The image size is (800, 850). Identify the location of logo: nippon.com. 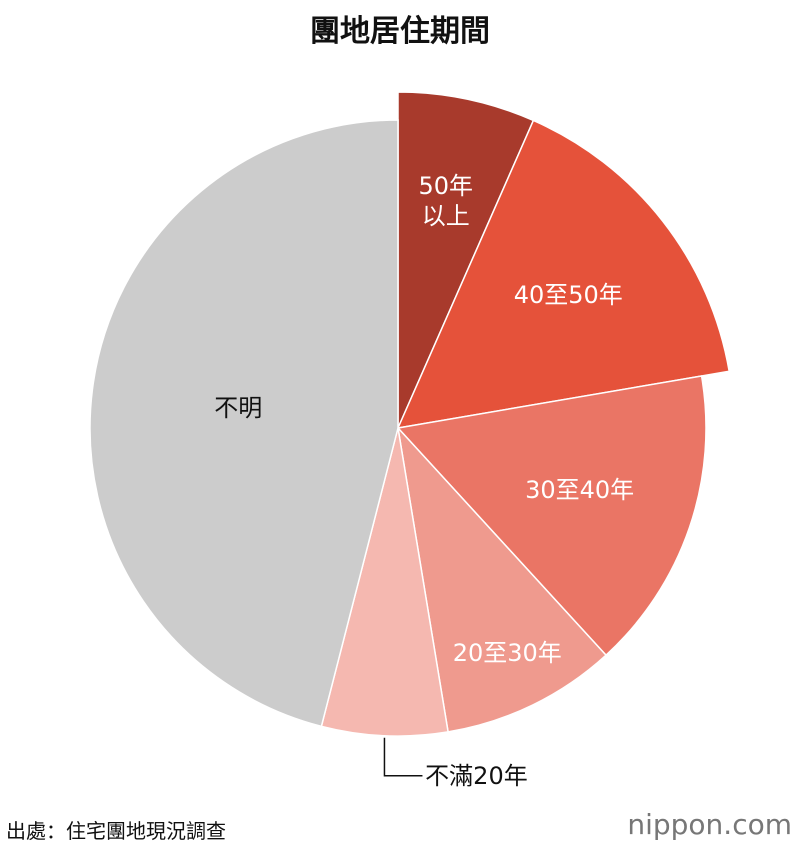
(709, 824).